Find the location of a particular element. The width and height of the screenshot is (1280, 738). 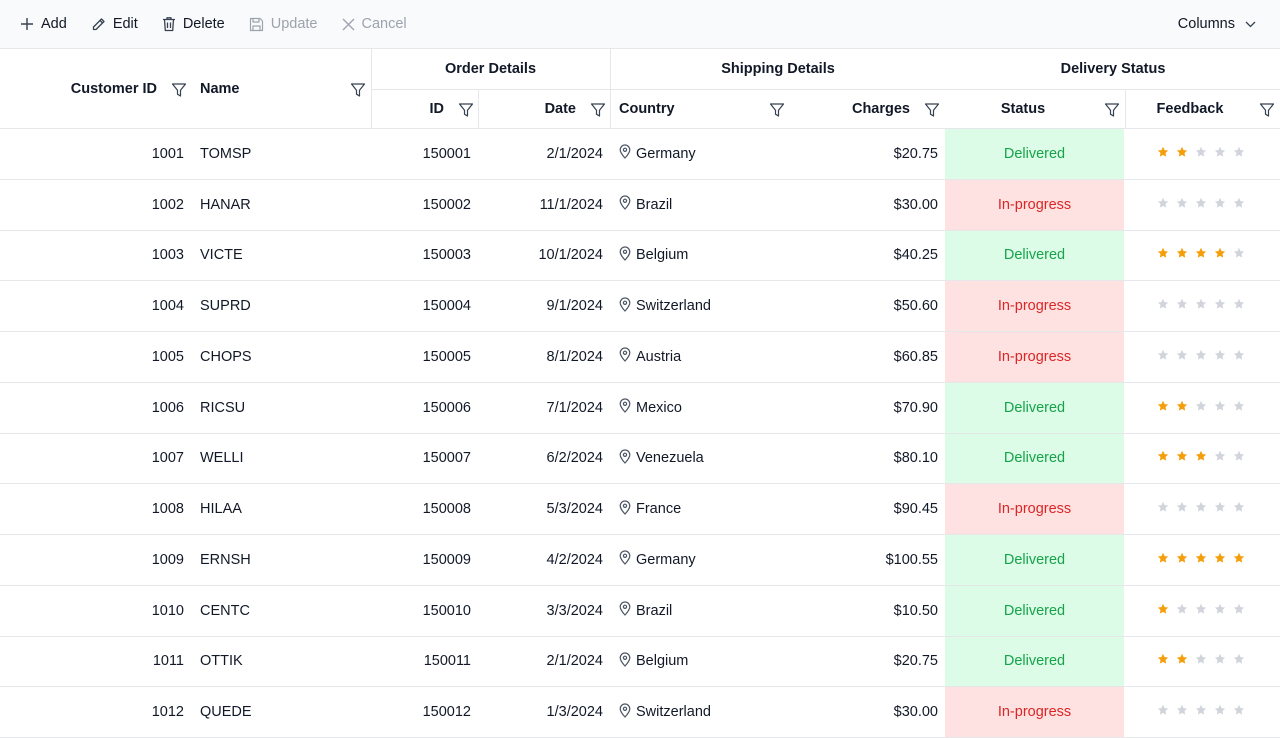

header-name: Name is located at coordinates (220, 89).